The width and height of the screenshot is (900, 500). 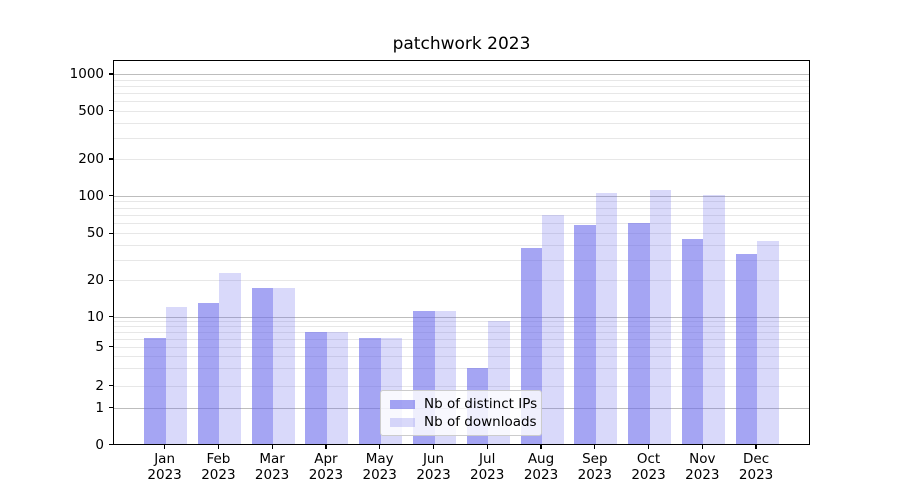 What do you see at coordinates (99, 385) in the screenshot?
I see `y-tick-label: 2` at bounding box center [99, 385].